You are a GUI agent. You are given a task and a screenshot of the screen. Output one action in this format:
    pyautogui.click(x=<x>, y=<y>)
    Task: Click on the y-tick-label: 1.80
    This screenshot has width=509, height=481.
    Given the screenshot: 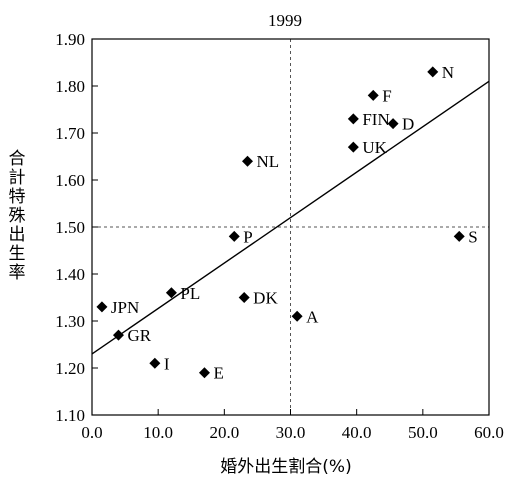 What is the action you would take?
    pyautogui.click(x=70, y=86)
    